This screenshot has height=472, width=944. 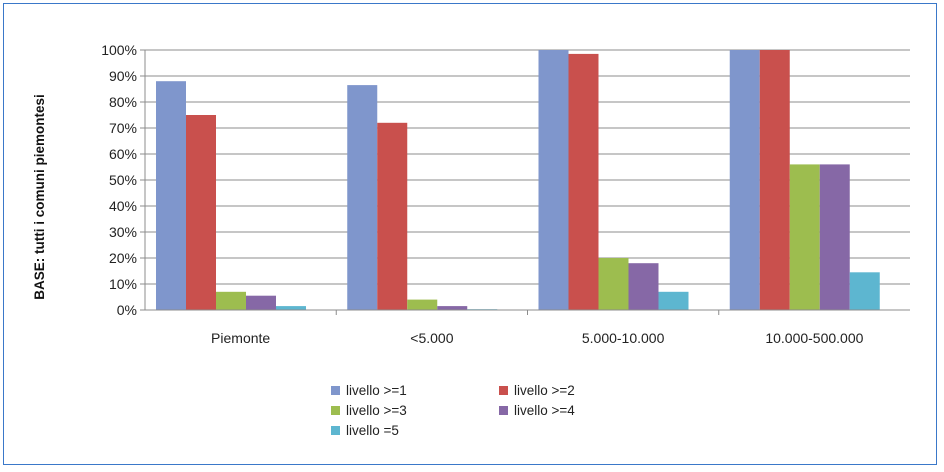 What do you see at coordinates (431, 338) in the screenshot?
I see `category-label: <5.000` at bounding box center [431, 338].